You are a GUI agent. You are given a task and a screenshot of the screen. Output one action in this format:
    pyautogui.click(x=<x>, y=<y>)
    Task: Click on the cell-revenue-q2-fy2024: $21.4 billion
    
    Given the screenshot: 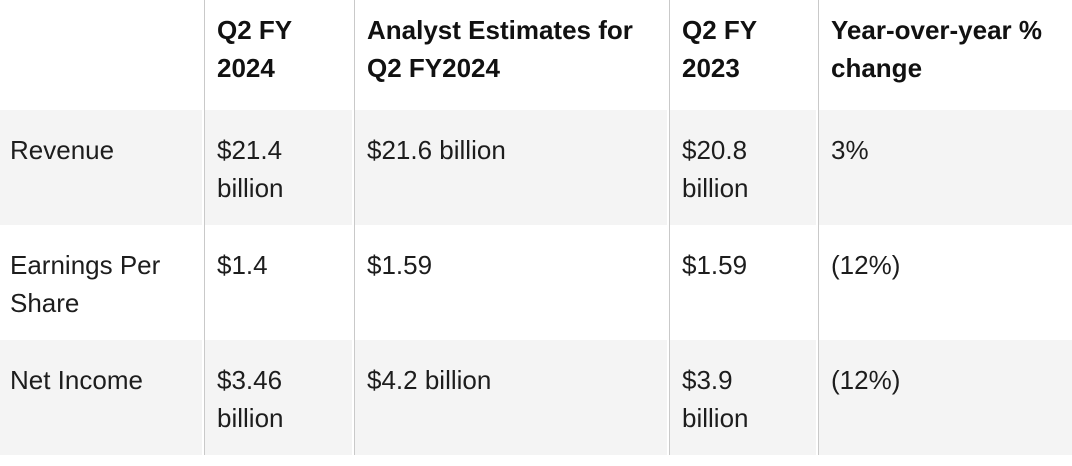 What is the action you would take?
    pyautogui.click(x=279, y=167)
    